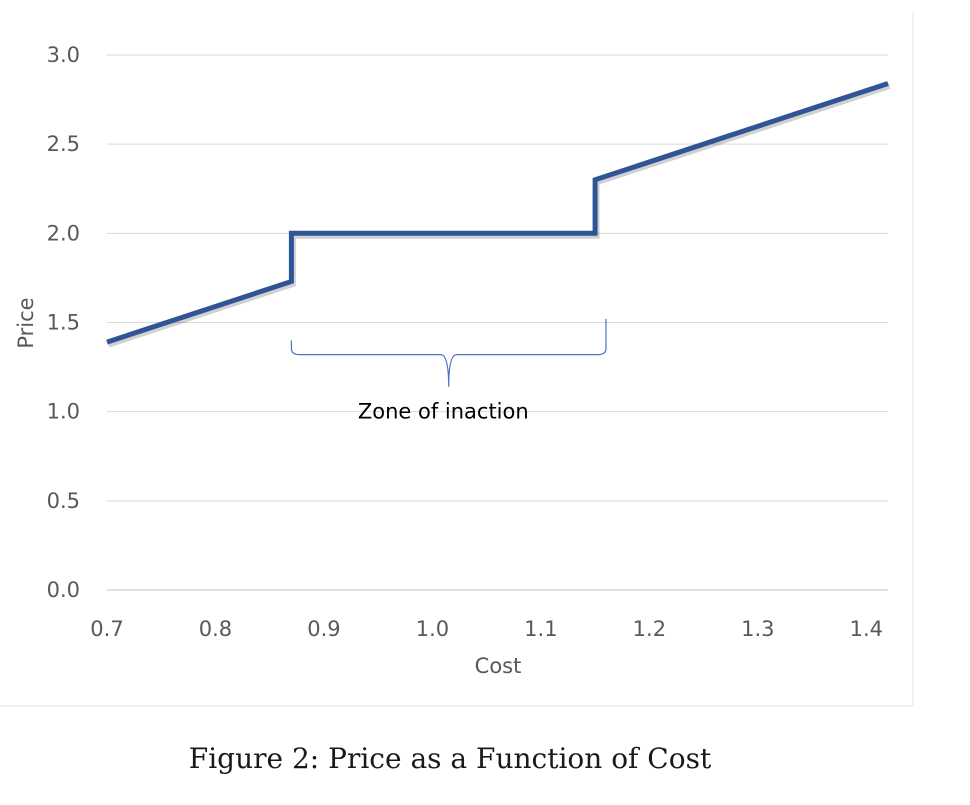  What do you see at coordinates (63, 55) in the screenshot?
I see `y-tick-label: 3.0` at bounding box center [63, 55].